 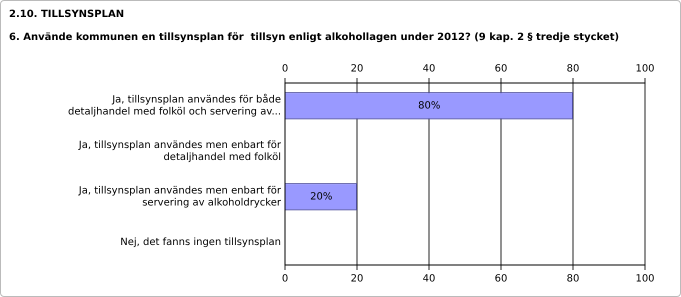 I want to click on y-tick-label: Ja, tillsynsplan användes men enbart för detaljhandel med folköl, so click(x=180, y=151).